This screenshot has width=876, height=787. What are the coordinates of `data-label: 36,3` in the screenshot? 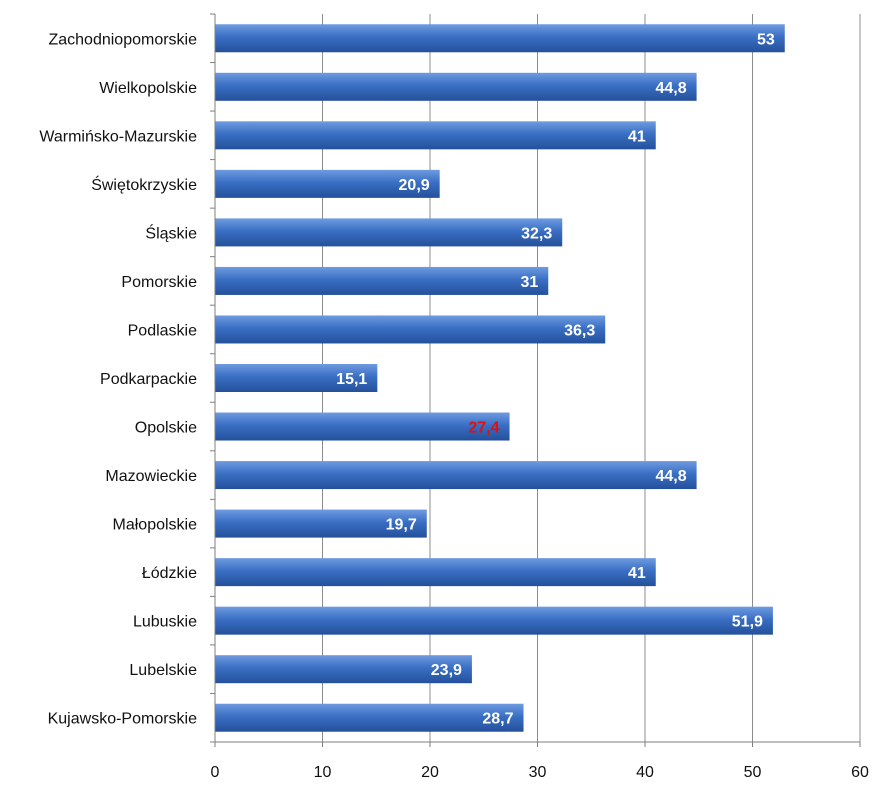 It's located at (579, 330).